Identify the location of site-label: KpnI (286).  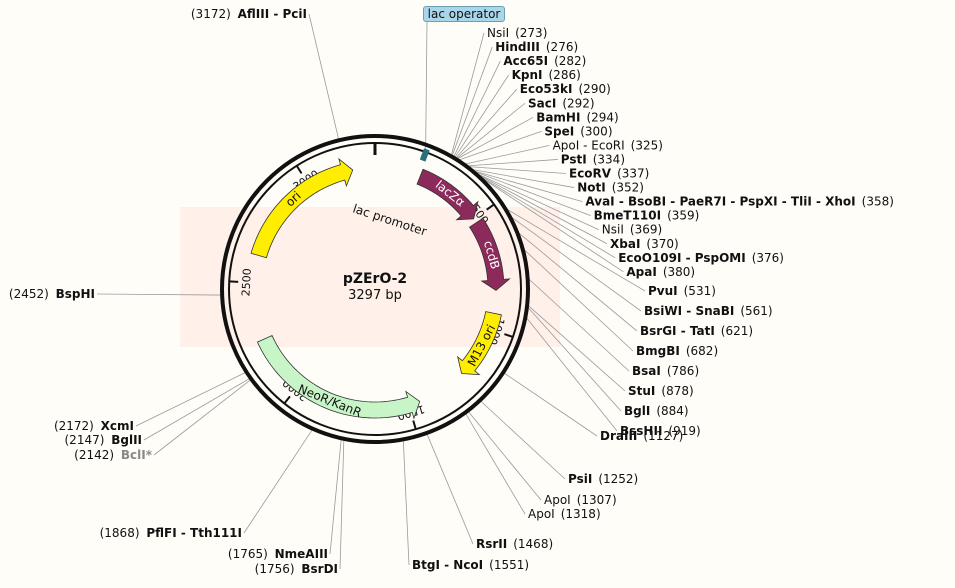
(546, 75).